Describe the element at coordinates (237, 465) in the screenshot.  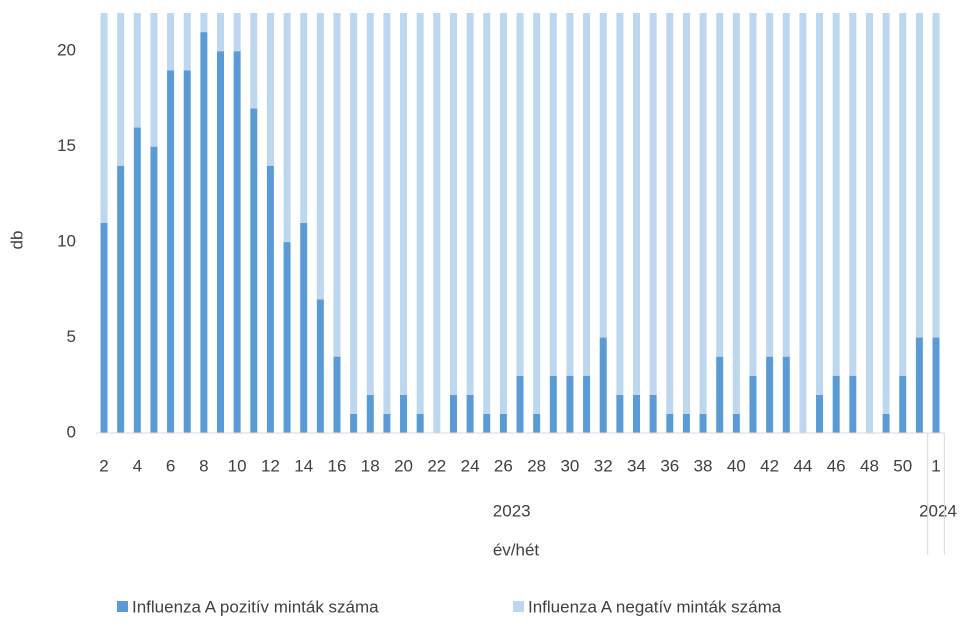
I see `x-tick-label: 10` at that location.